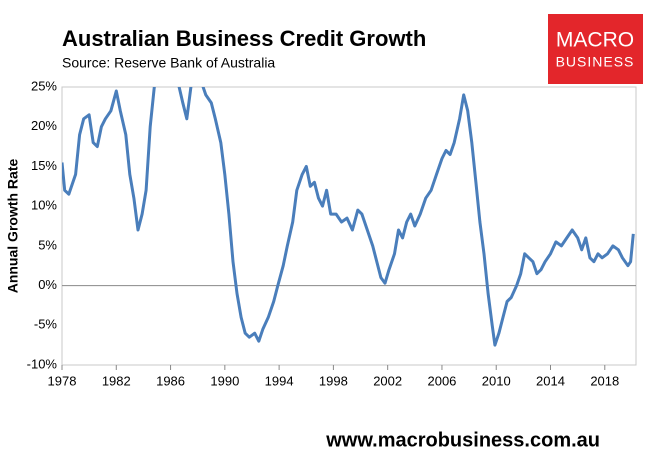 The height and width of the screenshot is (465, 665). I want to click on y-tick-label: 15%, so click(44, 165).